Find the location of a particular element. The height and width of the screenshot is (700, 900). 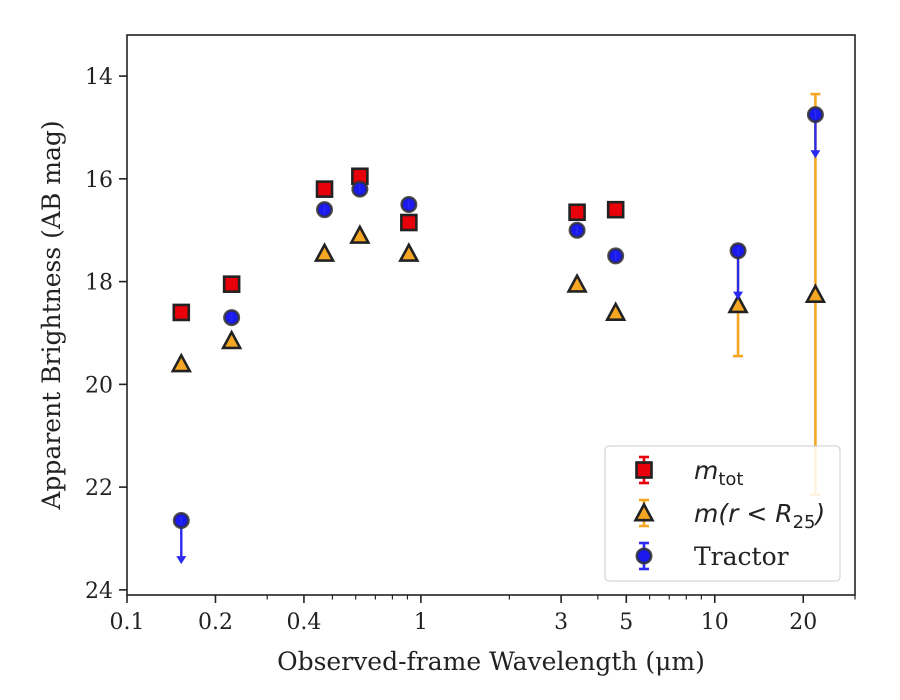

x-tick-label: 20 is located at coordinates (803, 622).